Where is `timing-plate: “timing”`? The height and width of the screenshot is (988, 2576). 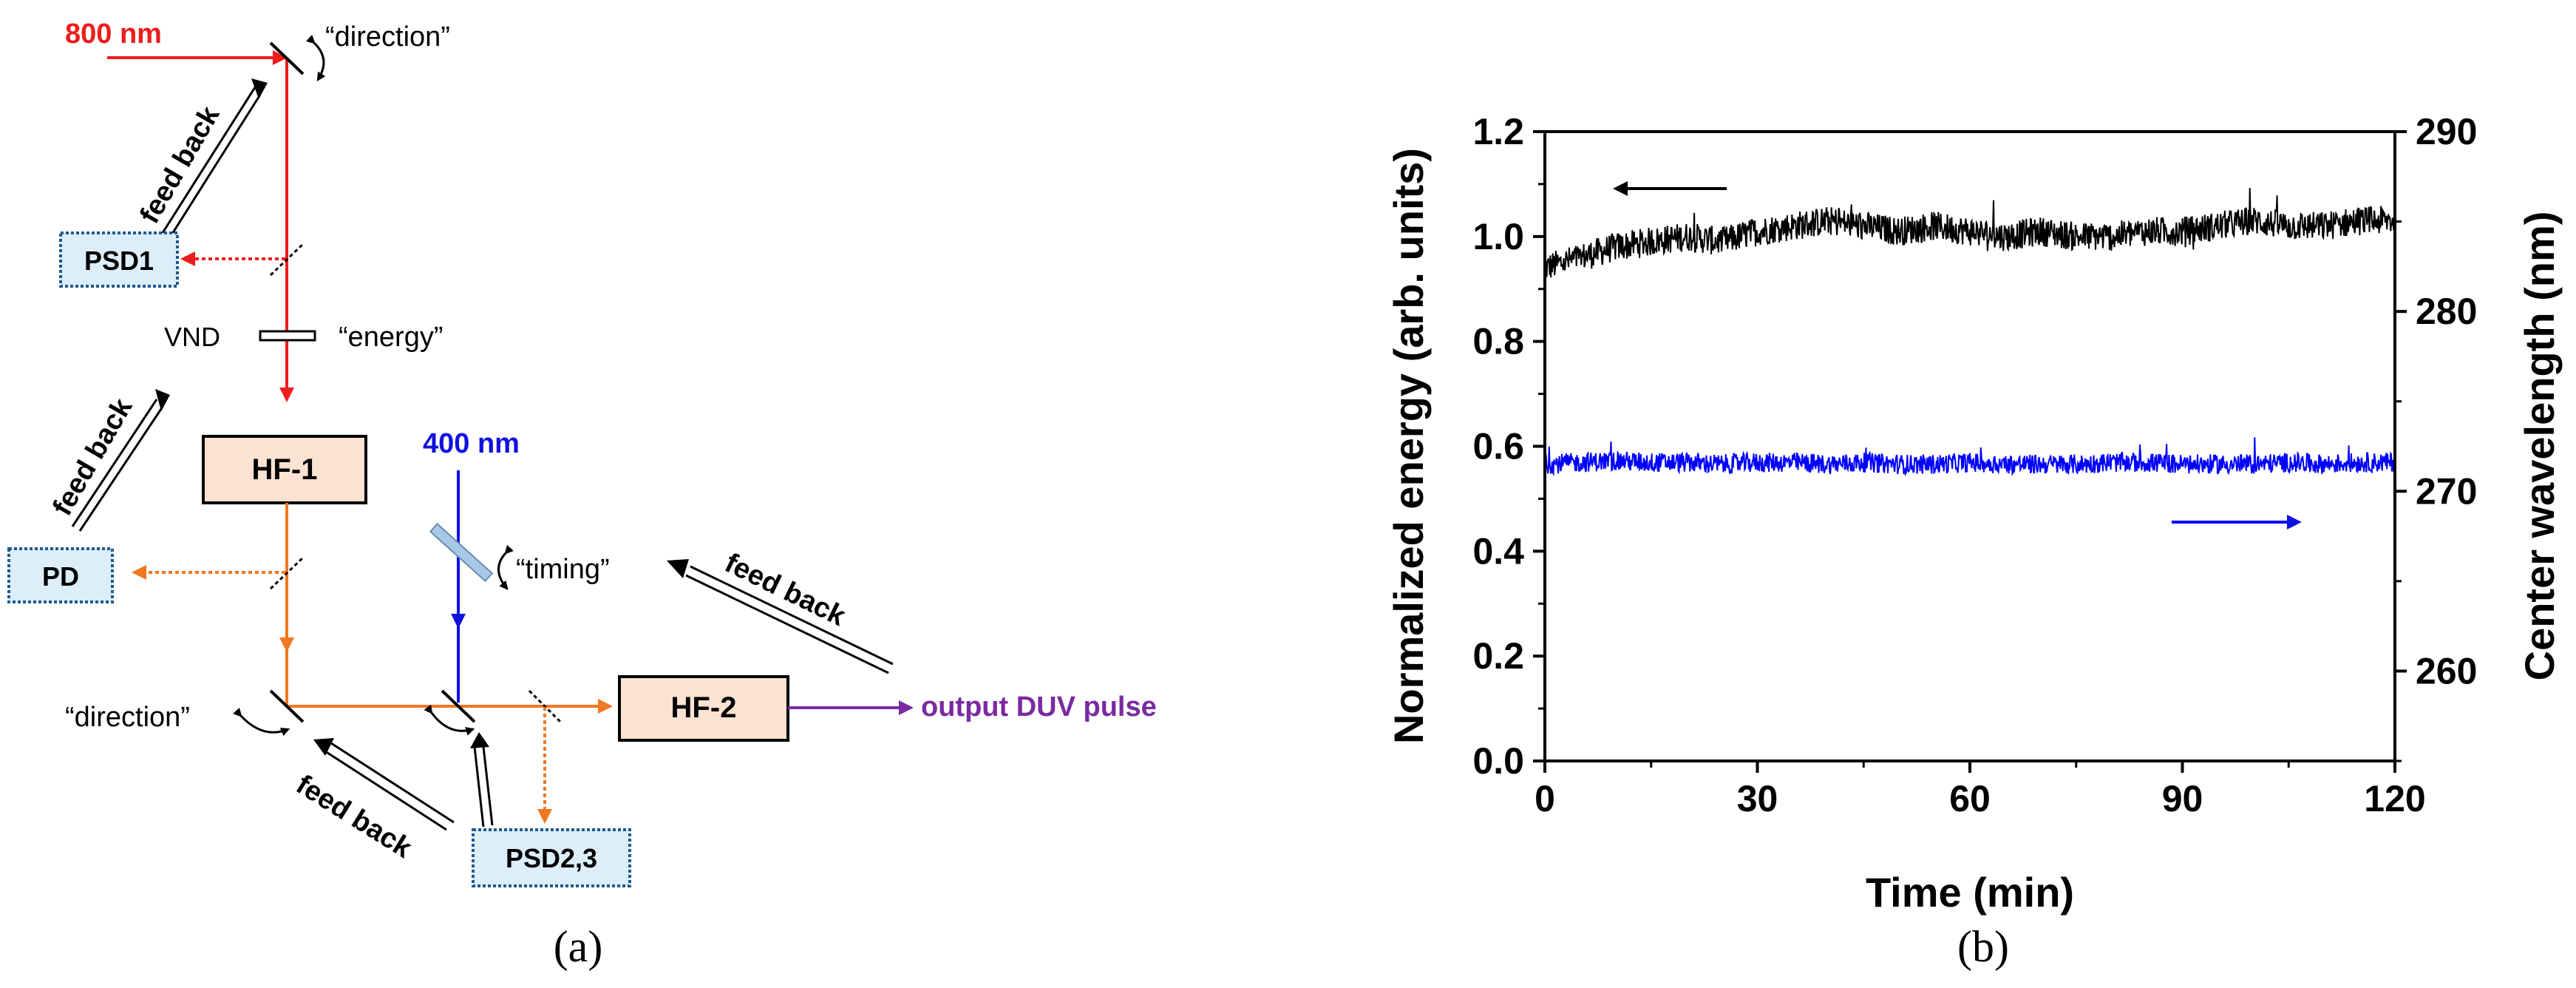 timing-plate: “timing” is located at coordinates (519, 556).